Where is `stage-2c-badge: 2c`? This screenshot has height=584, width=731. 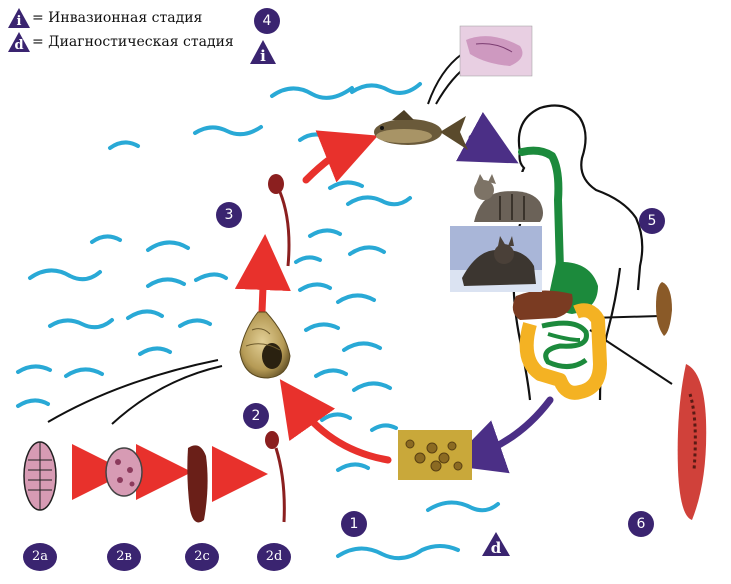
stage-2c-badge: 2c is located at coordinates (202, 557).